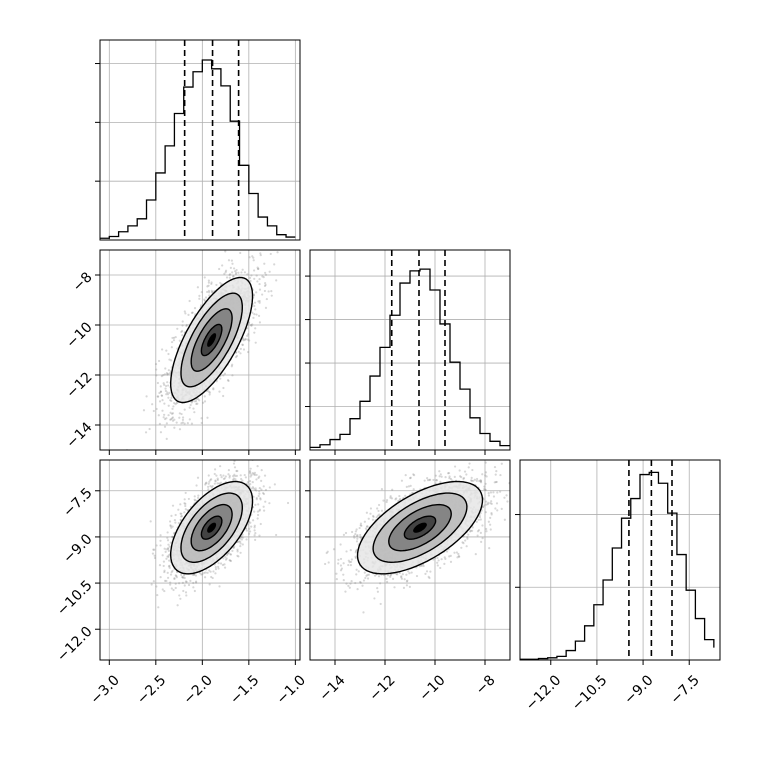  What do you see at coordinates (211, 340) in the screenshot?
I see `contour-line` at bounding box center [211, 340].